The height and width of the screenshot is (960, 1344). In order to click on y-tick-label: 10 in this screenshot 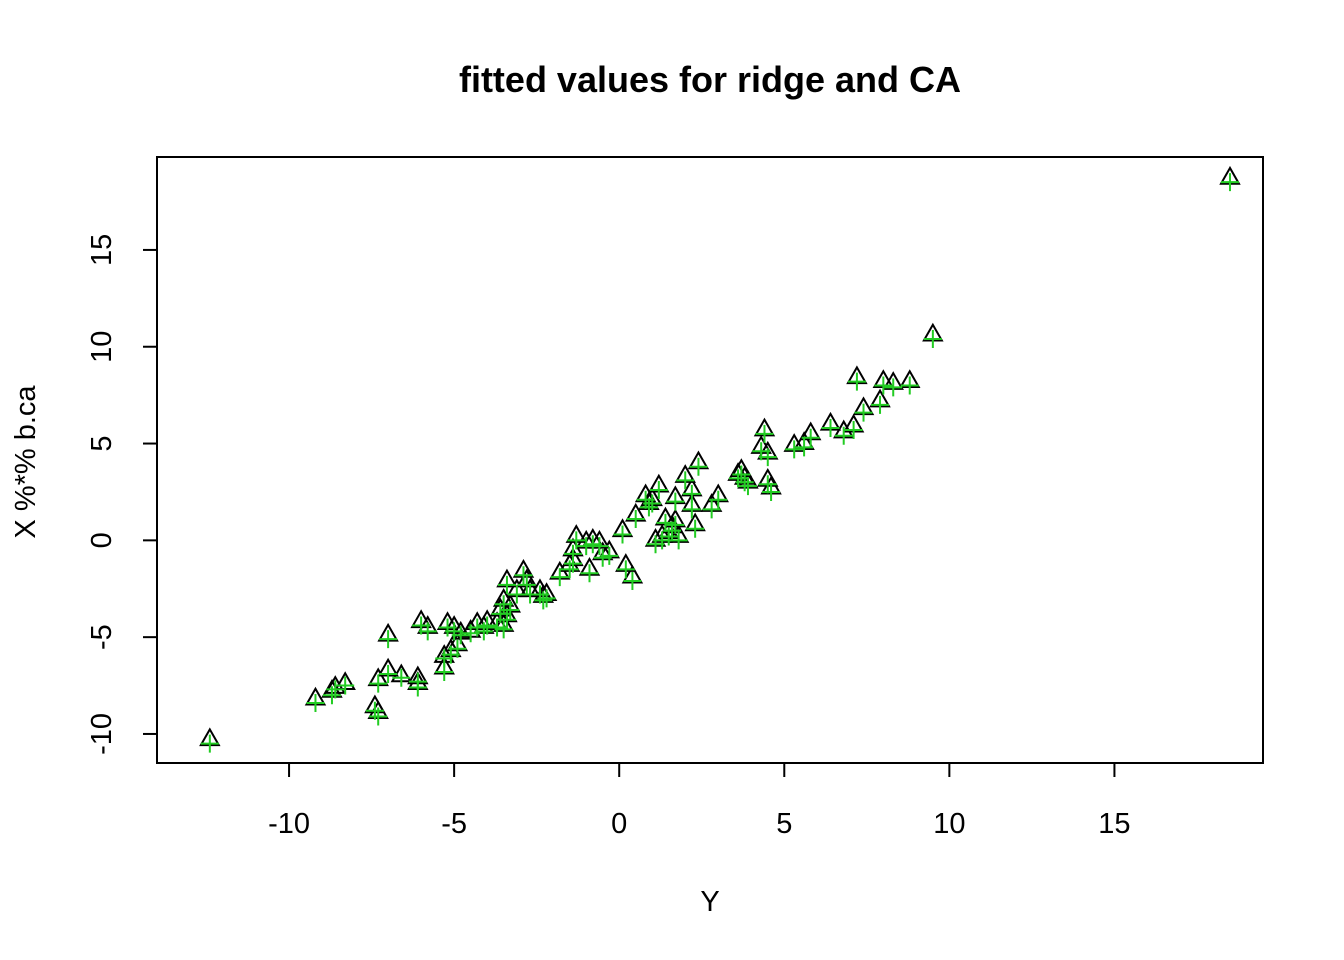, I will do `click(102, 347)`.